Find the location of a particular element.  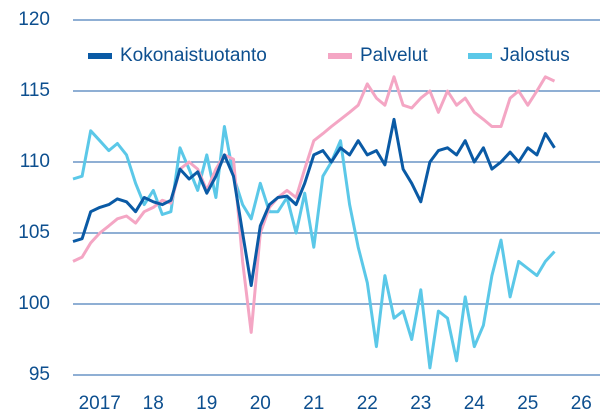

x-tick-label: 2017 is located at coordinates (100, 403).